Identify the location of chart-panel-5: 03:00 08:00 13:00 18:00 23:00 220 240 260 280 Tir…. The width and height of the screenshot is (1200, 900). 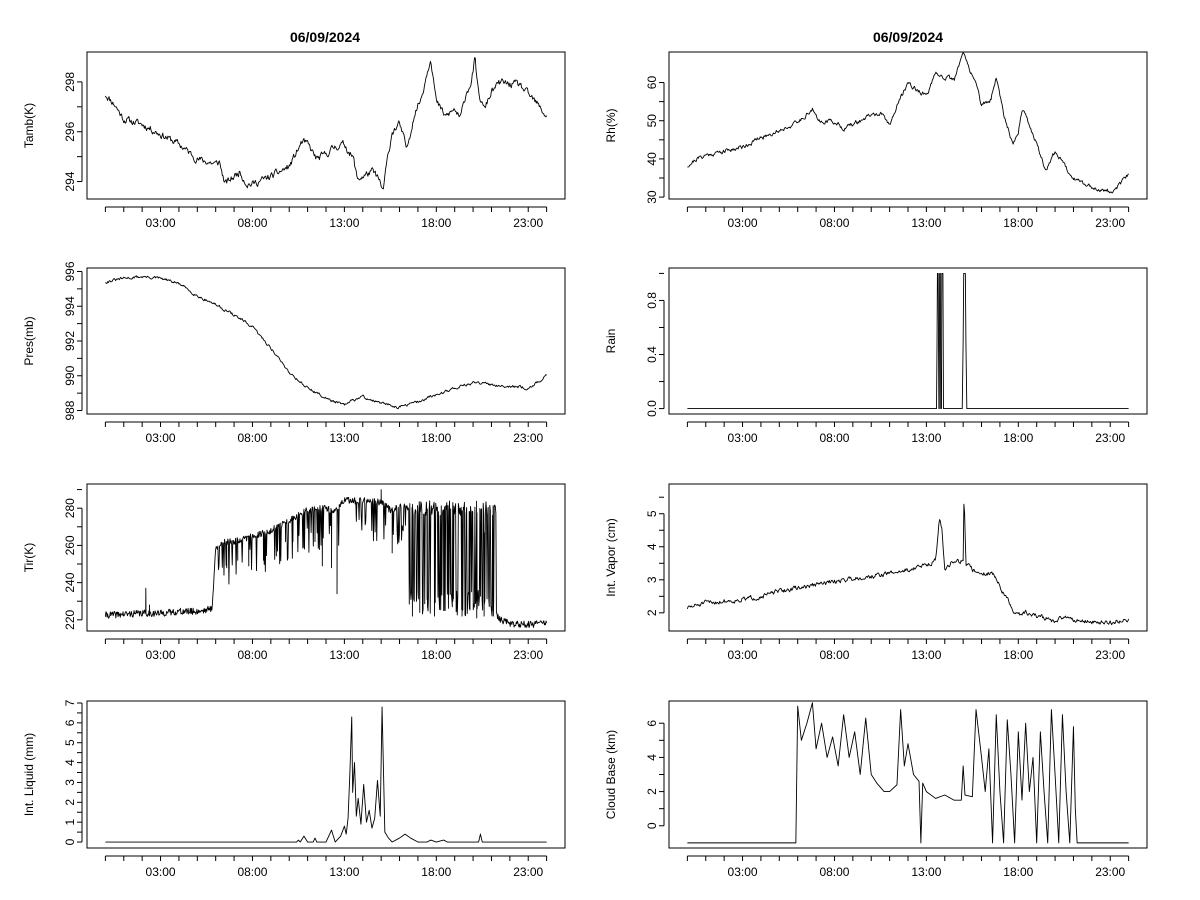
(294, 572).